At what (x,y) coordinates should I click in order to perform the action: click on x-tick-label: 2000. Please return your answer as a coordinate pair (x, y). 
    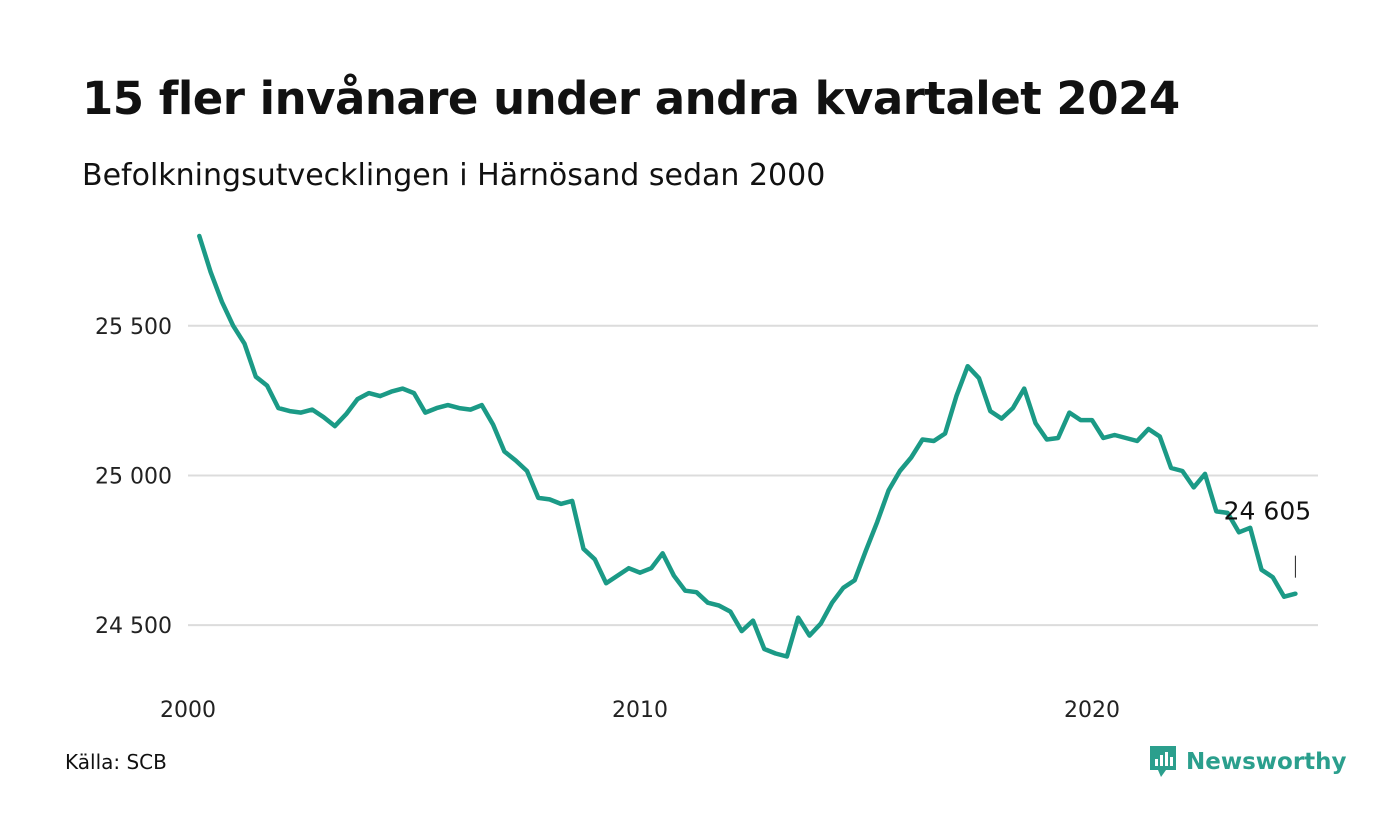
    Looking at the image, I should click on (188, 710).